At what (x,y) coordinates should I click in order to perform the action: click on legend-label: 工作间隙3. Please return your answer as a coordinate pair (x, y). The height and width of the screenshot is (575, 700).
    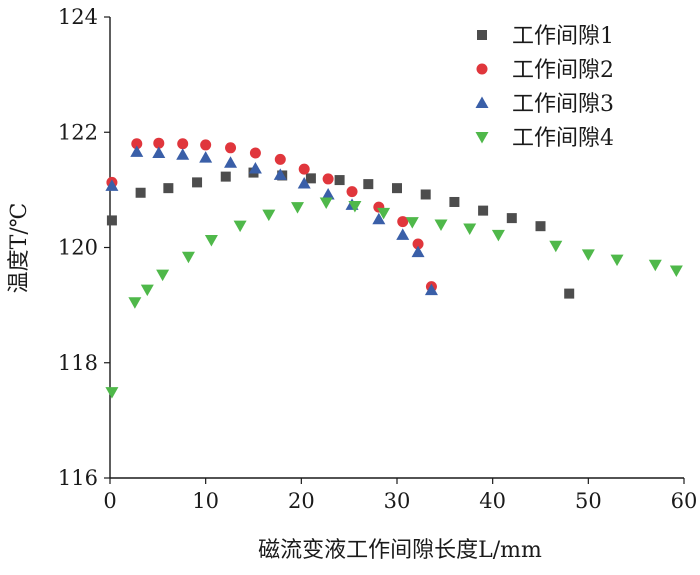
    Looking at the image, I should click on (563, 104).